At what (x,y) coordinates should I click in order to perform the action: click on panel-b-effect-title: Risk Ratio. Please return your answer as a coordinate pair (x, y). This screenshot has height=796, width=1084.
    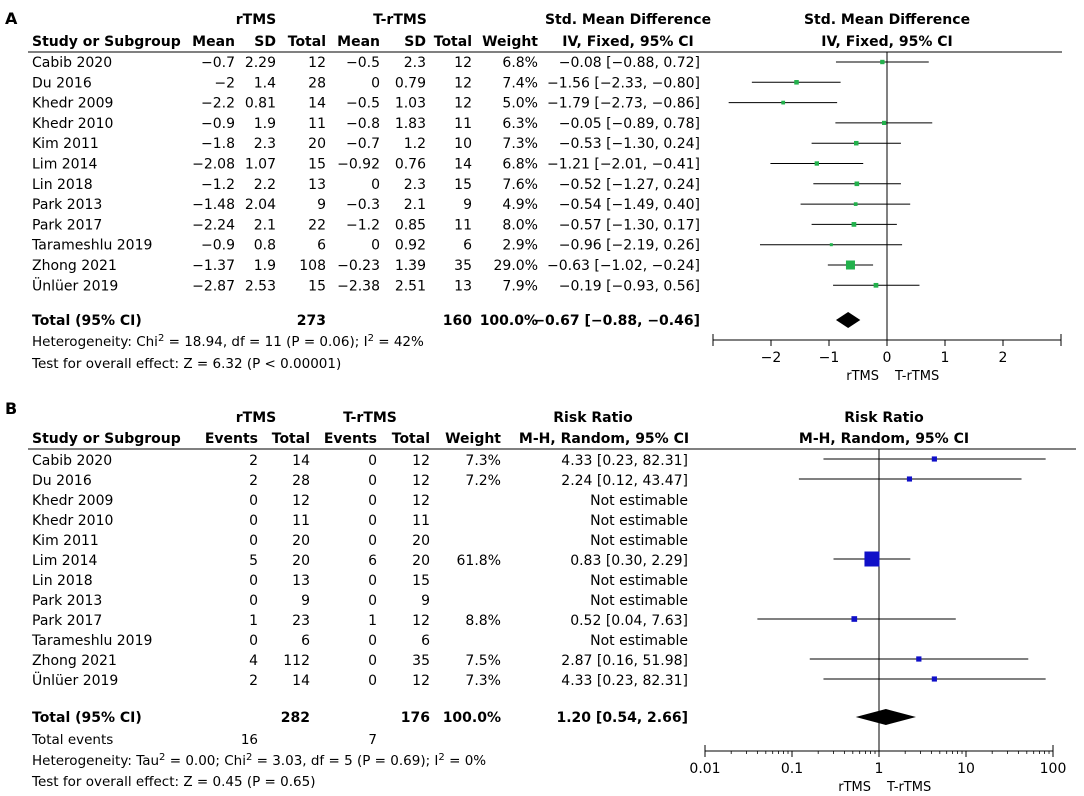
    Looking at the image, I should click on (593, 418).